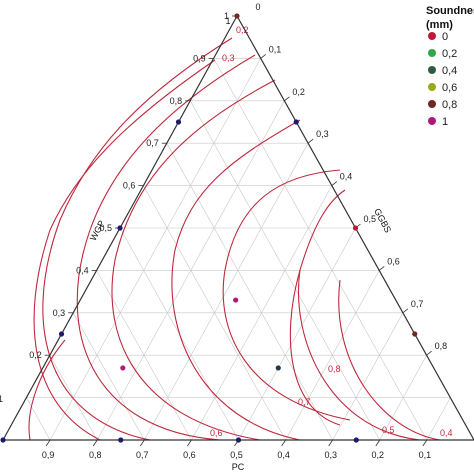 The height and width of the screenshot is (474, 474). I want to click on tick-label-pc: 0,5, so click(236, 455).